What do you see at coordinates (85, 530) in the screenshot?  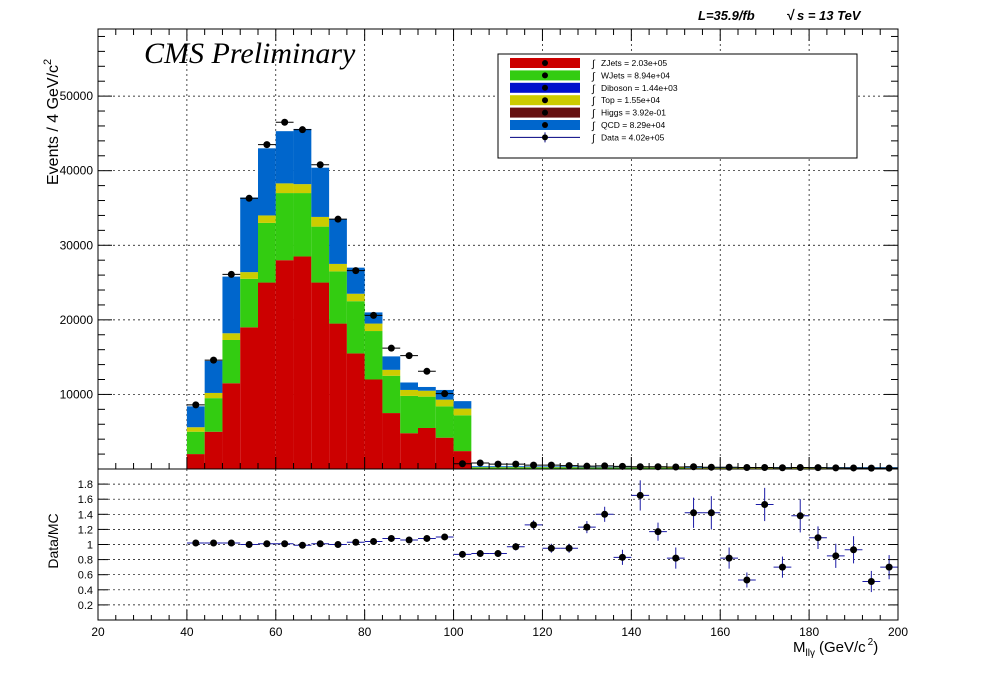 I see `ratio-ytick-label: 1.2` at bounding box center [85, 530].